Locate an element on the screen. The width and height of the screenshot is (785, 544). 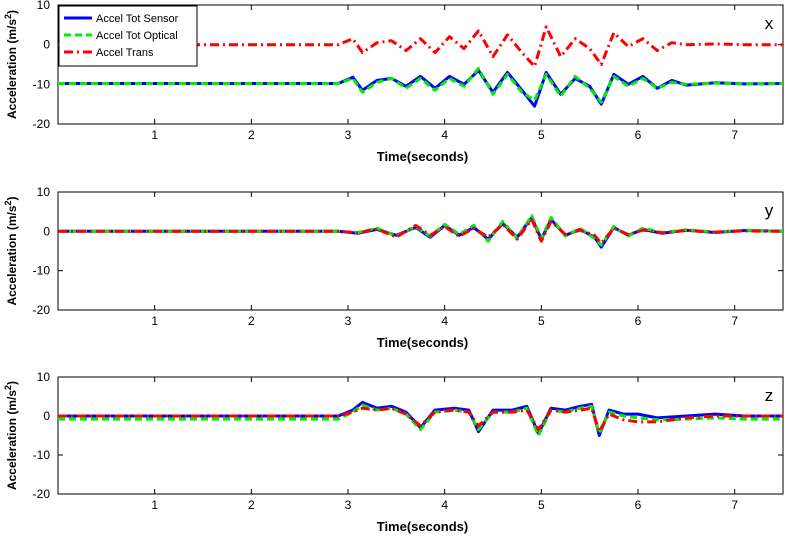
legend-entry: Accel Tot Sensor is located at coordinates (137, 19).